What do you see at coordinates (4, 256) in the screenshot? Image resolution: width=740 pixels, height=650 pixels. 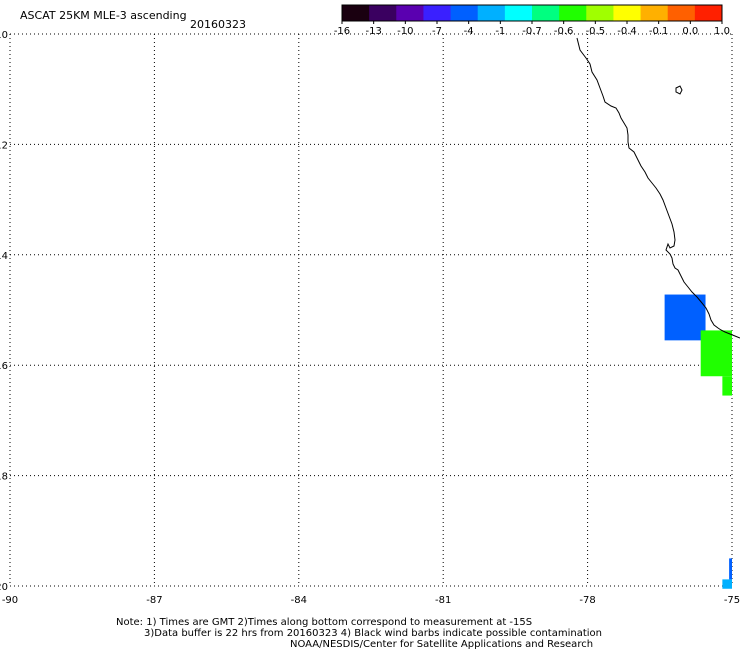 I see `lat-tick-label: -14` at bounding box center [4, 256].